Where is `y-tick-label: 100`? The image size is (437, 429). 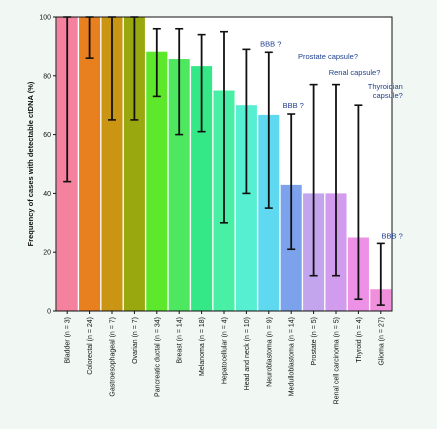
y-tick-label: 100 is located at coordinates (45, 18).